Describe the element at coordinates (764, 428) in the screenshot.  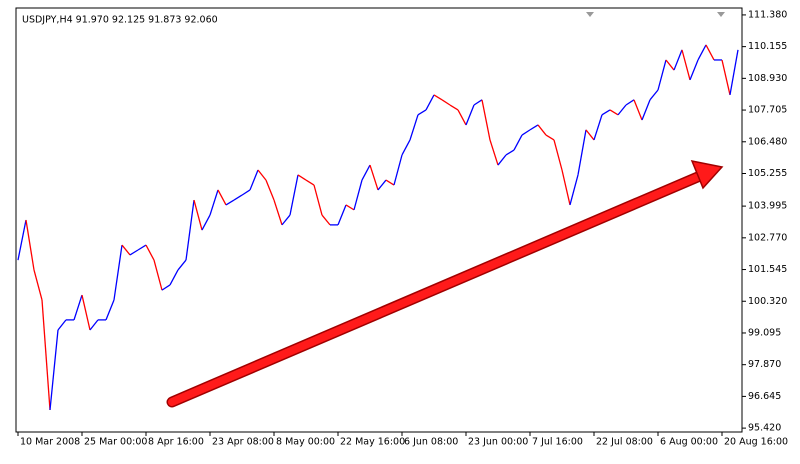
I see `y-tick-label: 95.420` at that location.